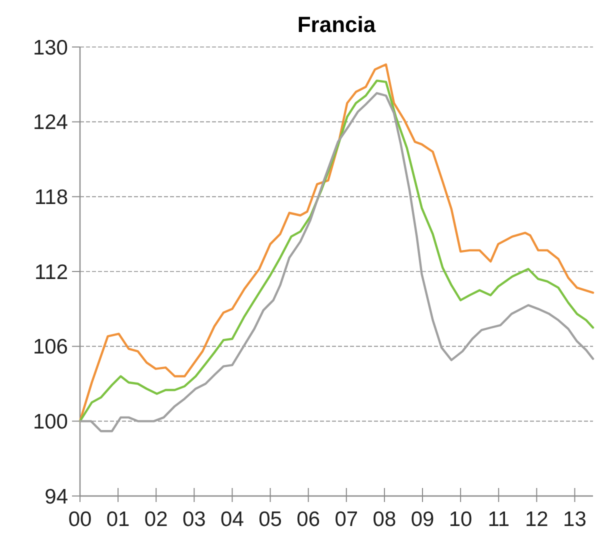 This screenshot has width=595, height=547. I want to click on x-tick-label: 05, so click(270, 519).